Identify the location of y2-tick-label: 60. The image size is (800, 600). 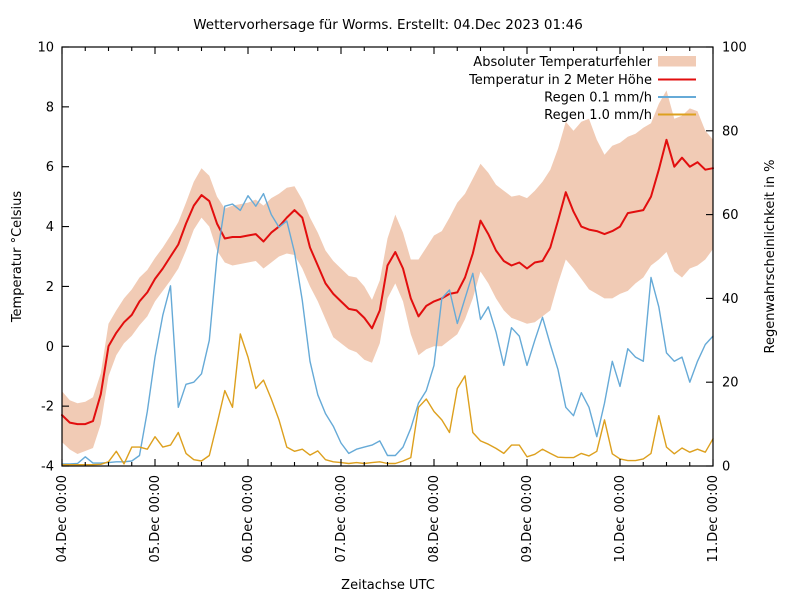
(730, 215).